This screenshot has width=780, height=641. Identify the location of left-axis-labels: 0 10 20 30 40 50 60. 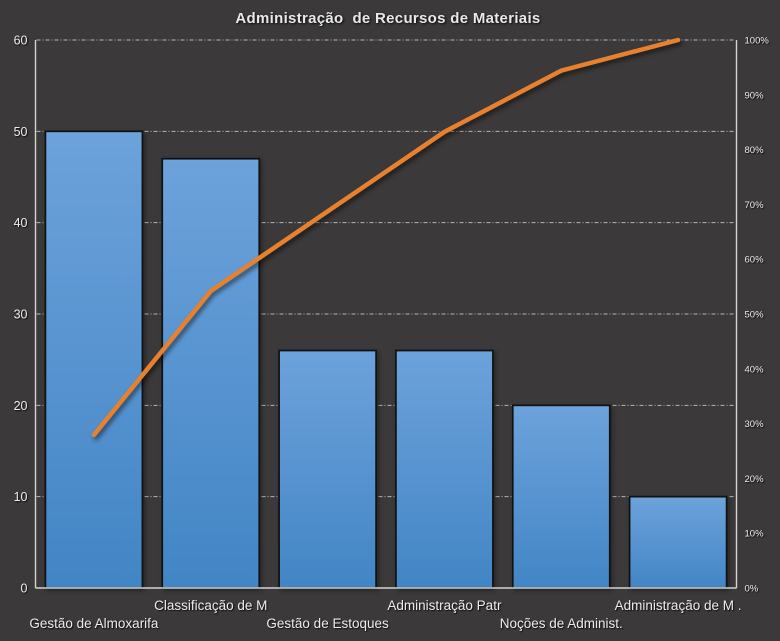
(21, 315).